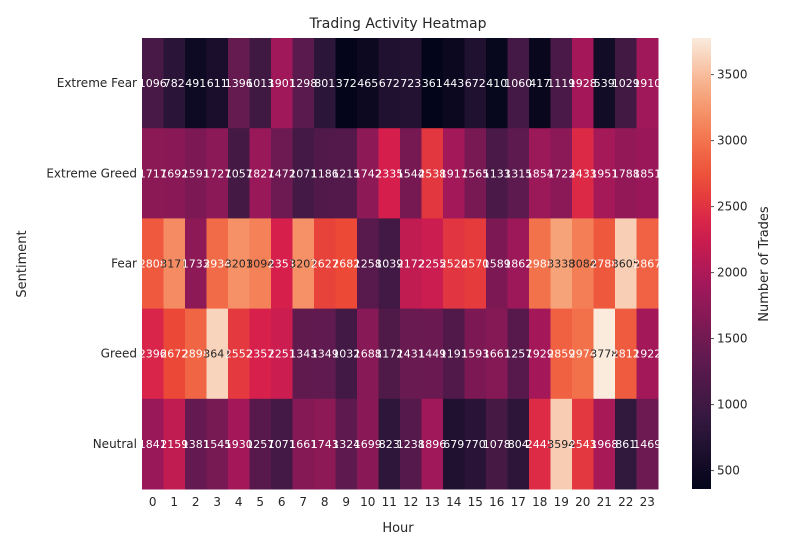 This screenshot has width=800, height=550. Describe the element at coordinates (260, 83) in the screenshot. I see `cell-value-label: 1013` at that location.